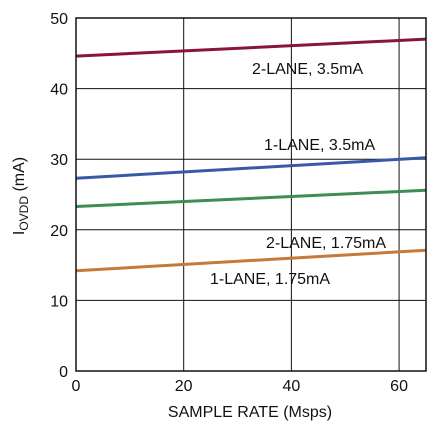 This screenshot has width=427, height=421. What do you see at coordinates (319, 145) in the screenshot?
I see `series-label-1: 1-LANE, 3.5mA` at bounding box center [319, 145].